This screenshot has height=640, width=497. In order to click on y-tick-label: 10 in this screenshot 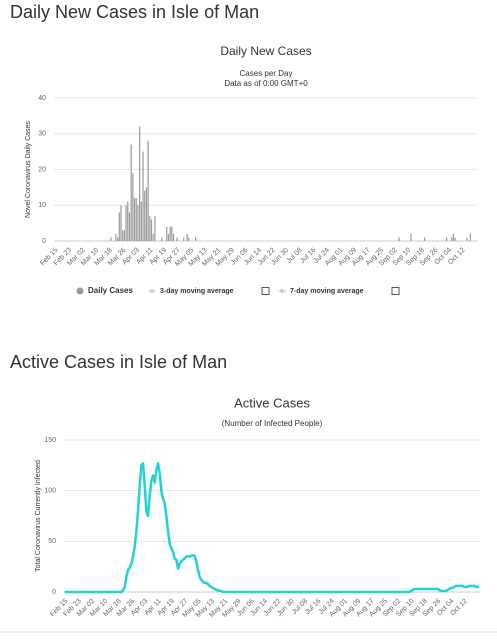, I will do `click(42, 205)`.